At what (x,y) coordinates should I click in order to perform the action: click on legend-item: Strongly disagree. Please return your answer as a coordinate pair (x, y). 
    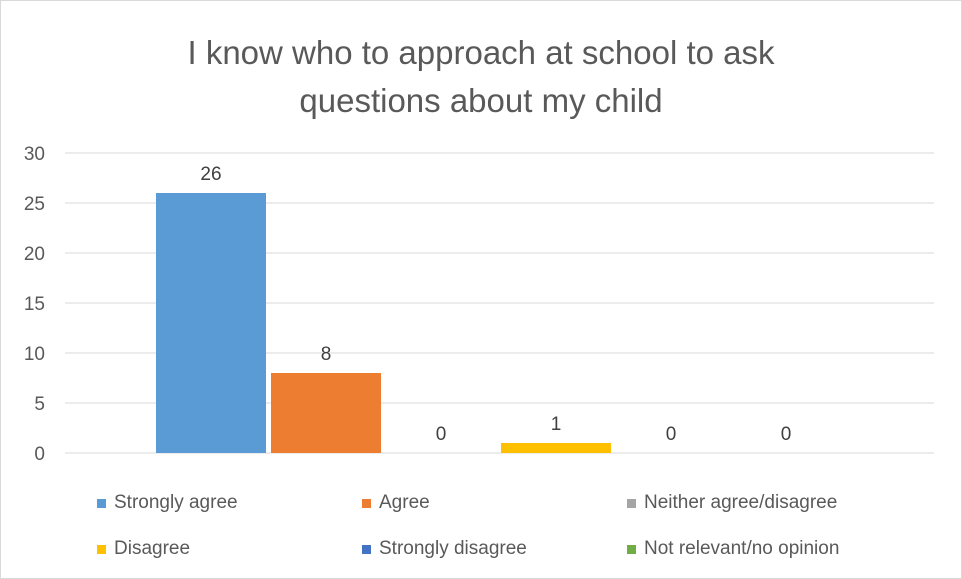
    Looking at the image, I should click on (444, 549).